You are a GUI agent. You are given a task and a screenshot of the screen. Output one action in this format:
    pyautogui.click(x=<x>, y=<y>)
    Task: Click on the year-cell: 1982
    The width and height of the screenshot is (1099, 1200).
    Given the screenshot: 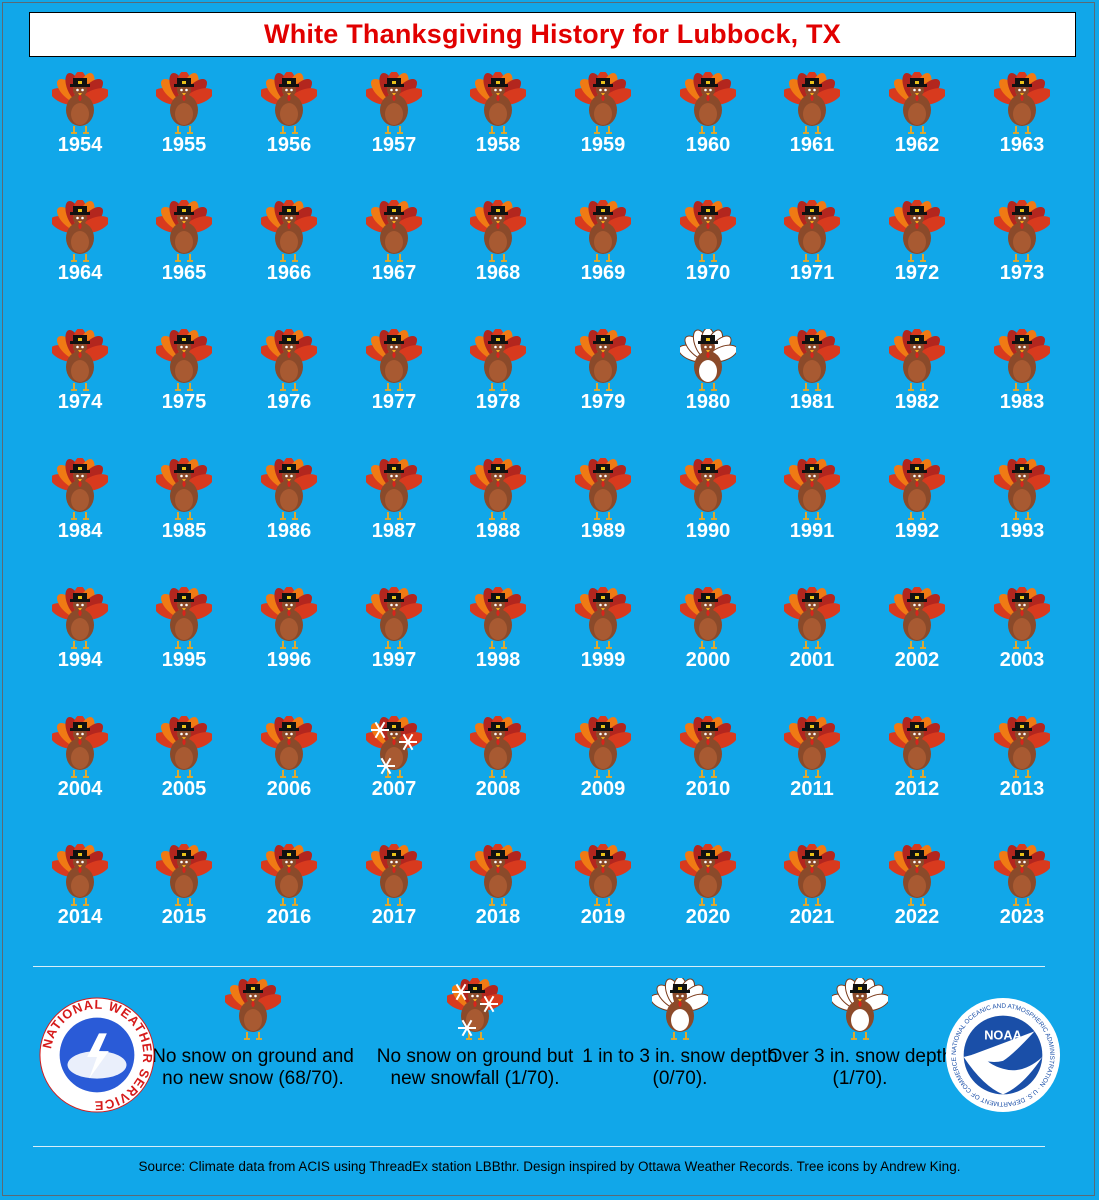 What is the action you would take?
    pyautogui.click(x=917, y=379)
    